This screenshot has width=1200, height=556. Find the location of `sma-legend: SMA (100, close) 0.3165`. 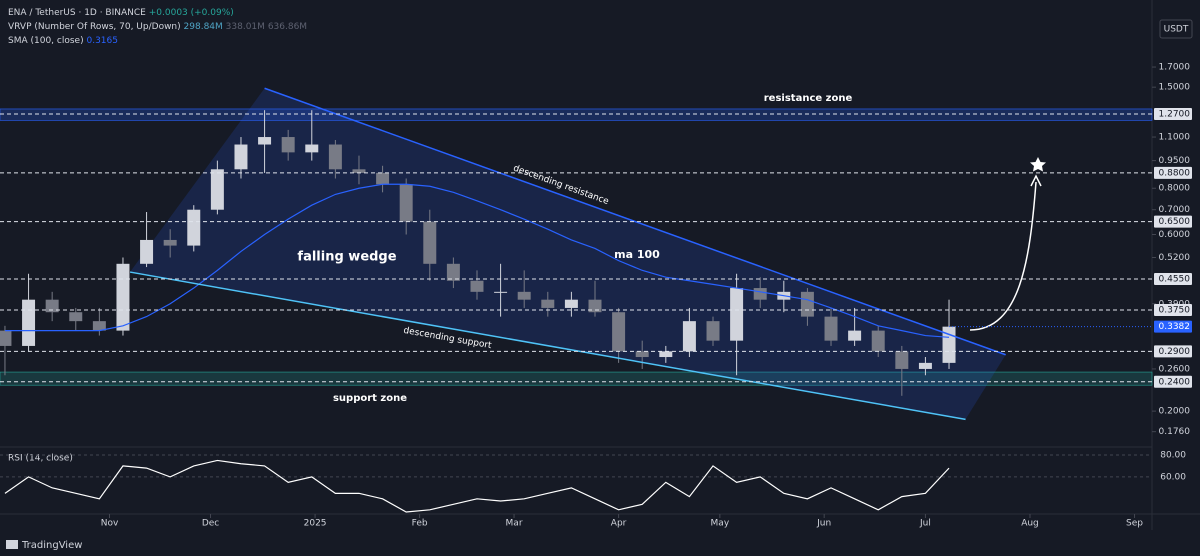

sma-legend: SMA (100, close) 0.3165 is located at coordinates (63, 41).